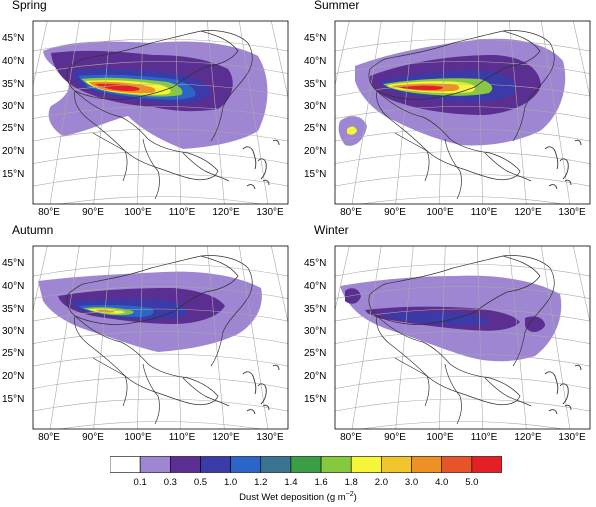  What do you see at coordinates (33, 230) in the screenshot?
I see `panel-title: Autumn` at bounding box center [33, 230].